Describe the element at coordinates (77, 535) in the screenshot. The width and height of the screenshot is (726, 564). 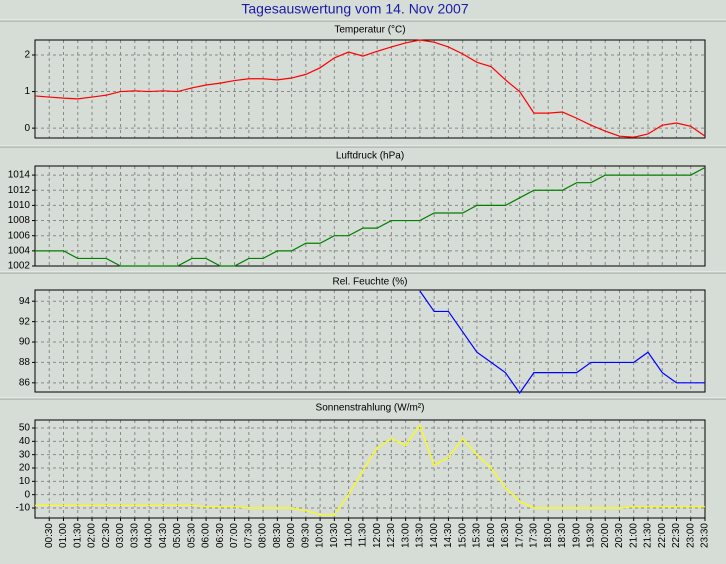
I see `x-tick-label: 01:30` at that location.